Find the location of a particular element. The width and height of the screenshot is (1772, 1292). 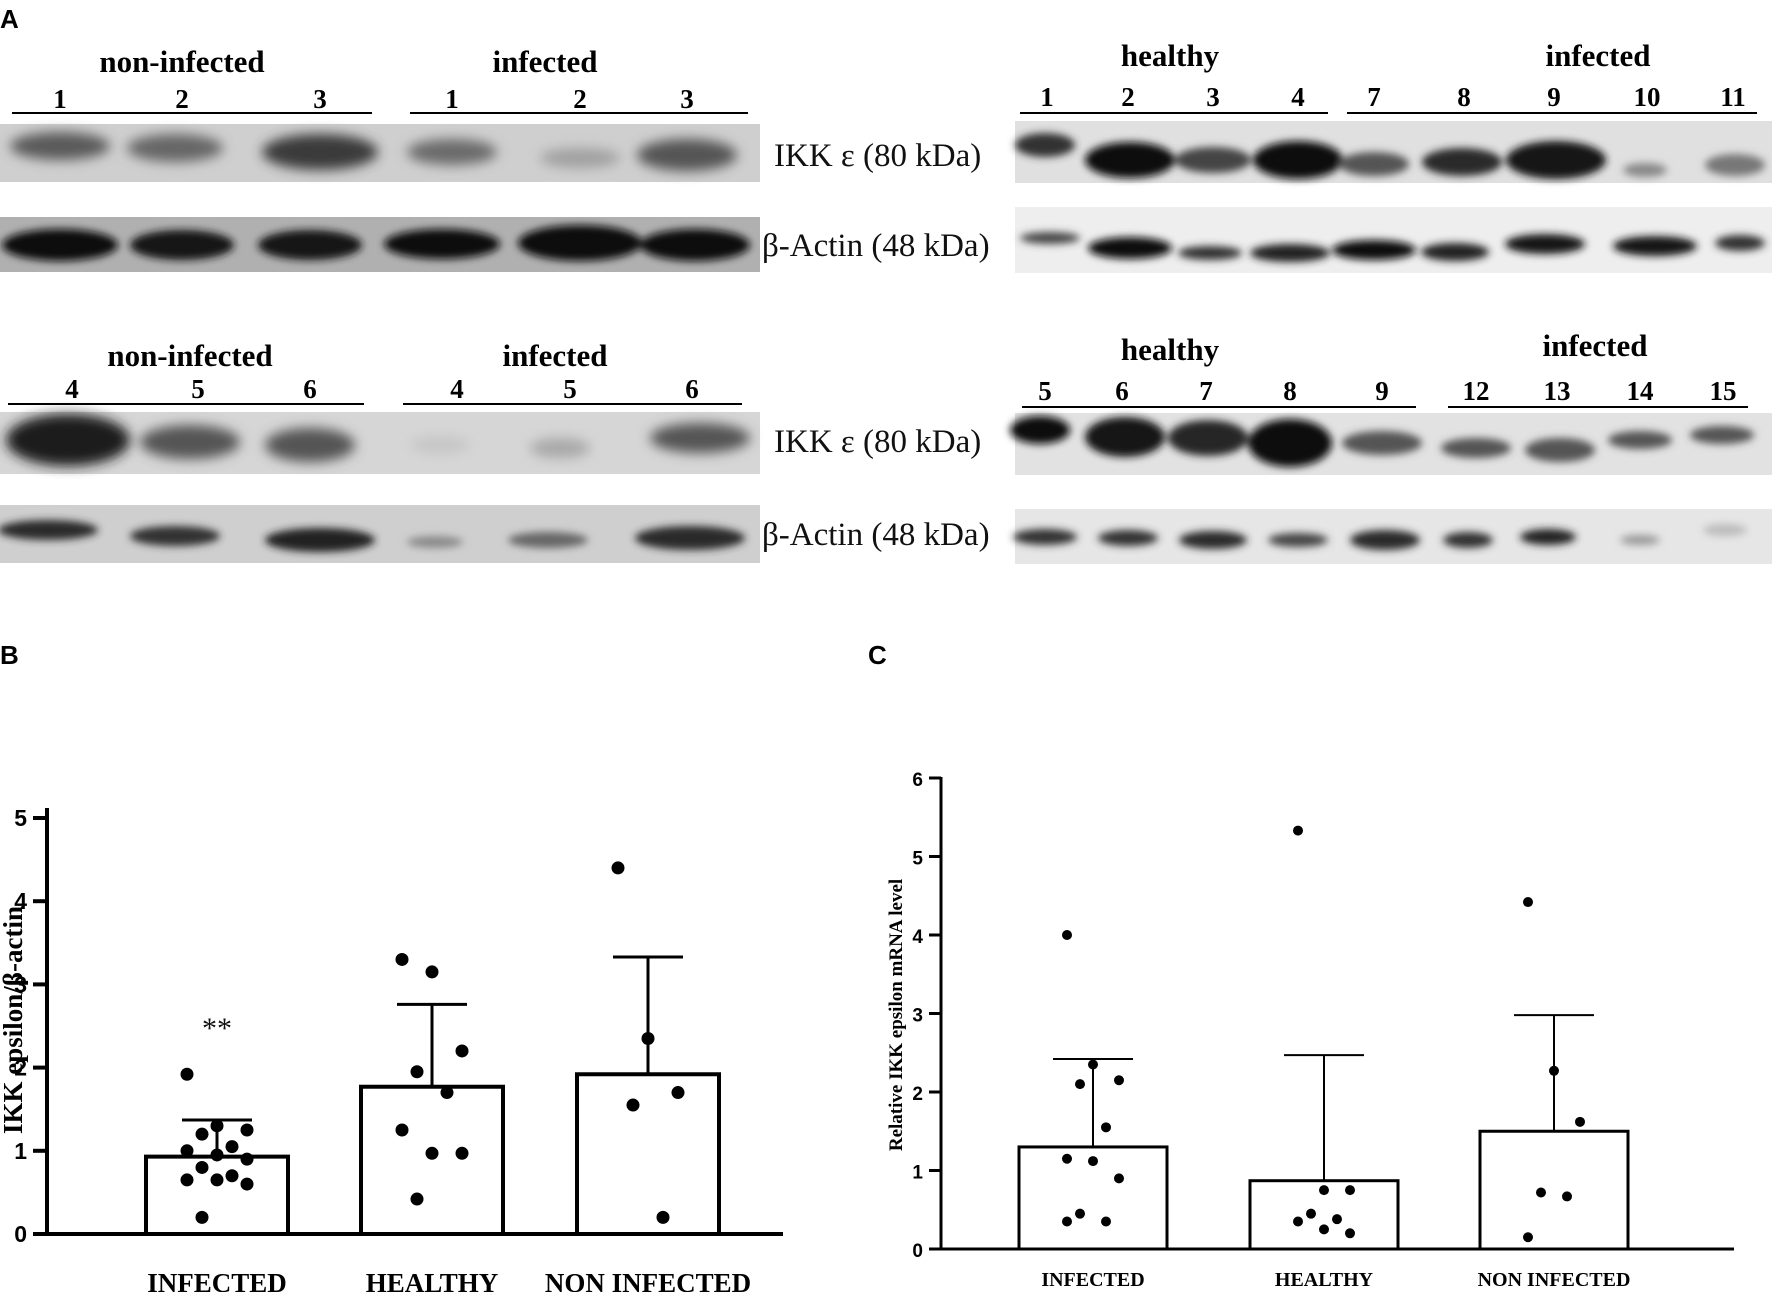

y-tick-label: 0 is located at coordinates (20, 1234).